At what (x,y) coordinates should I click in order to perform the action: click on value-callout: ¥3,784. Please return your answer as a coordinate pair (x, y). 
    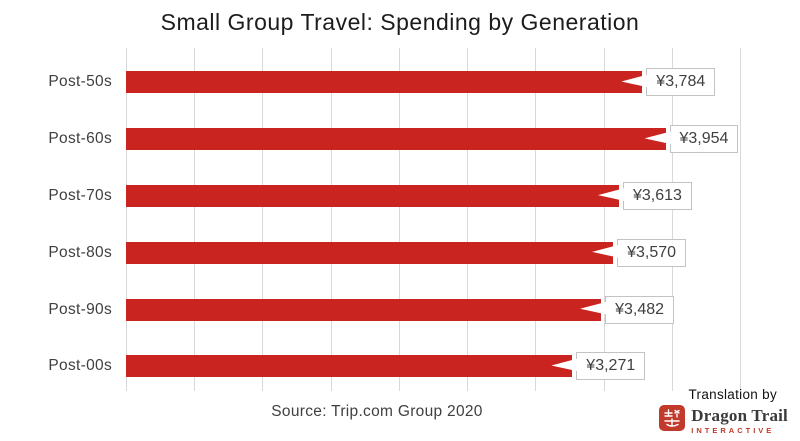
    Looking at the image, I should click on (668, 82).